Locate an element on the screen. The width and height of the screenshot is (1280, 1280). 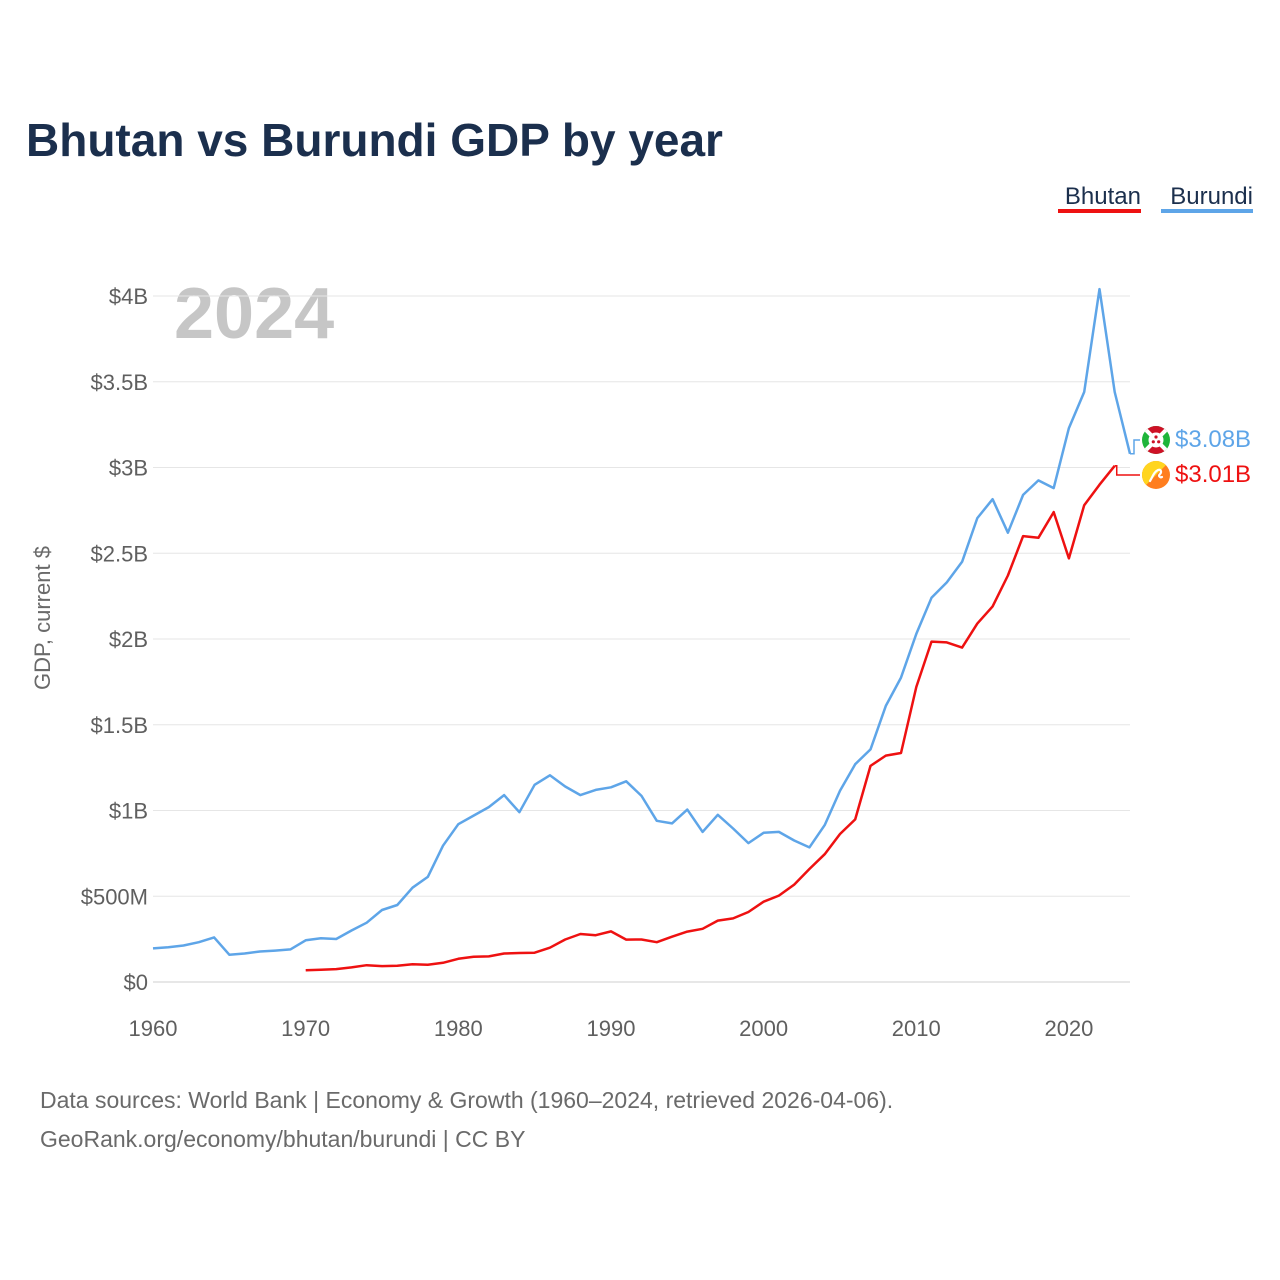
x-tick-label: 1980 is located at coordinates (458, 1028).